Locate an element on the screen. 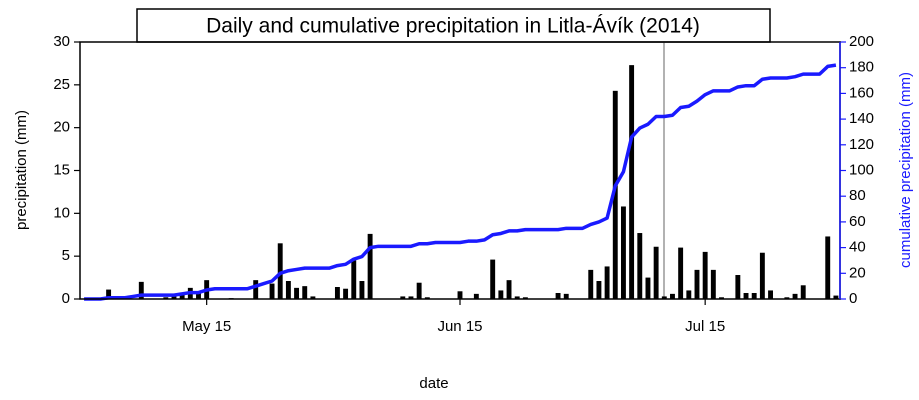 The width and height of the screenshot is (919, 400). y2-tick-label: 80 is located at coordinates (857, 195).